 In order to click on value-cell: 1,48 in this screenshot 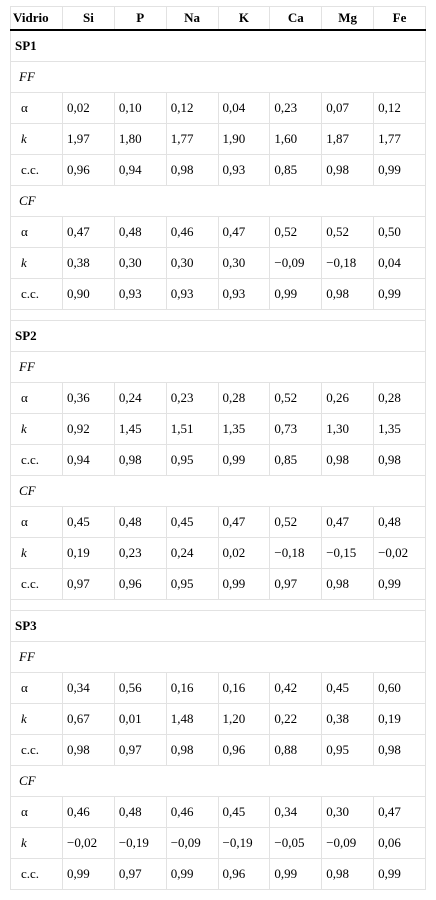, I will do `click(192, 719)`.